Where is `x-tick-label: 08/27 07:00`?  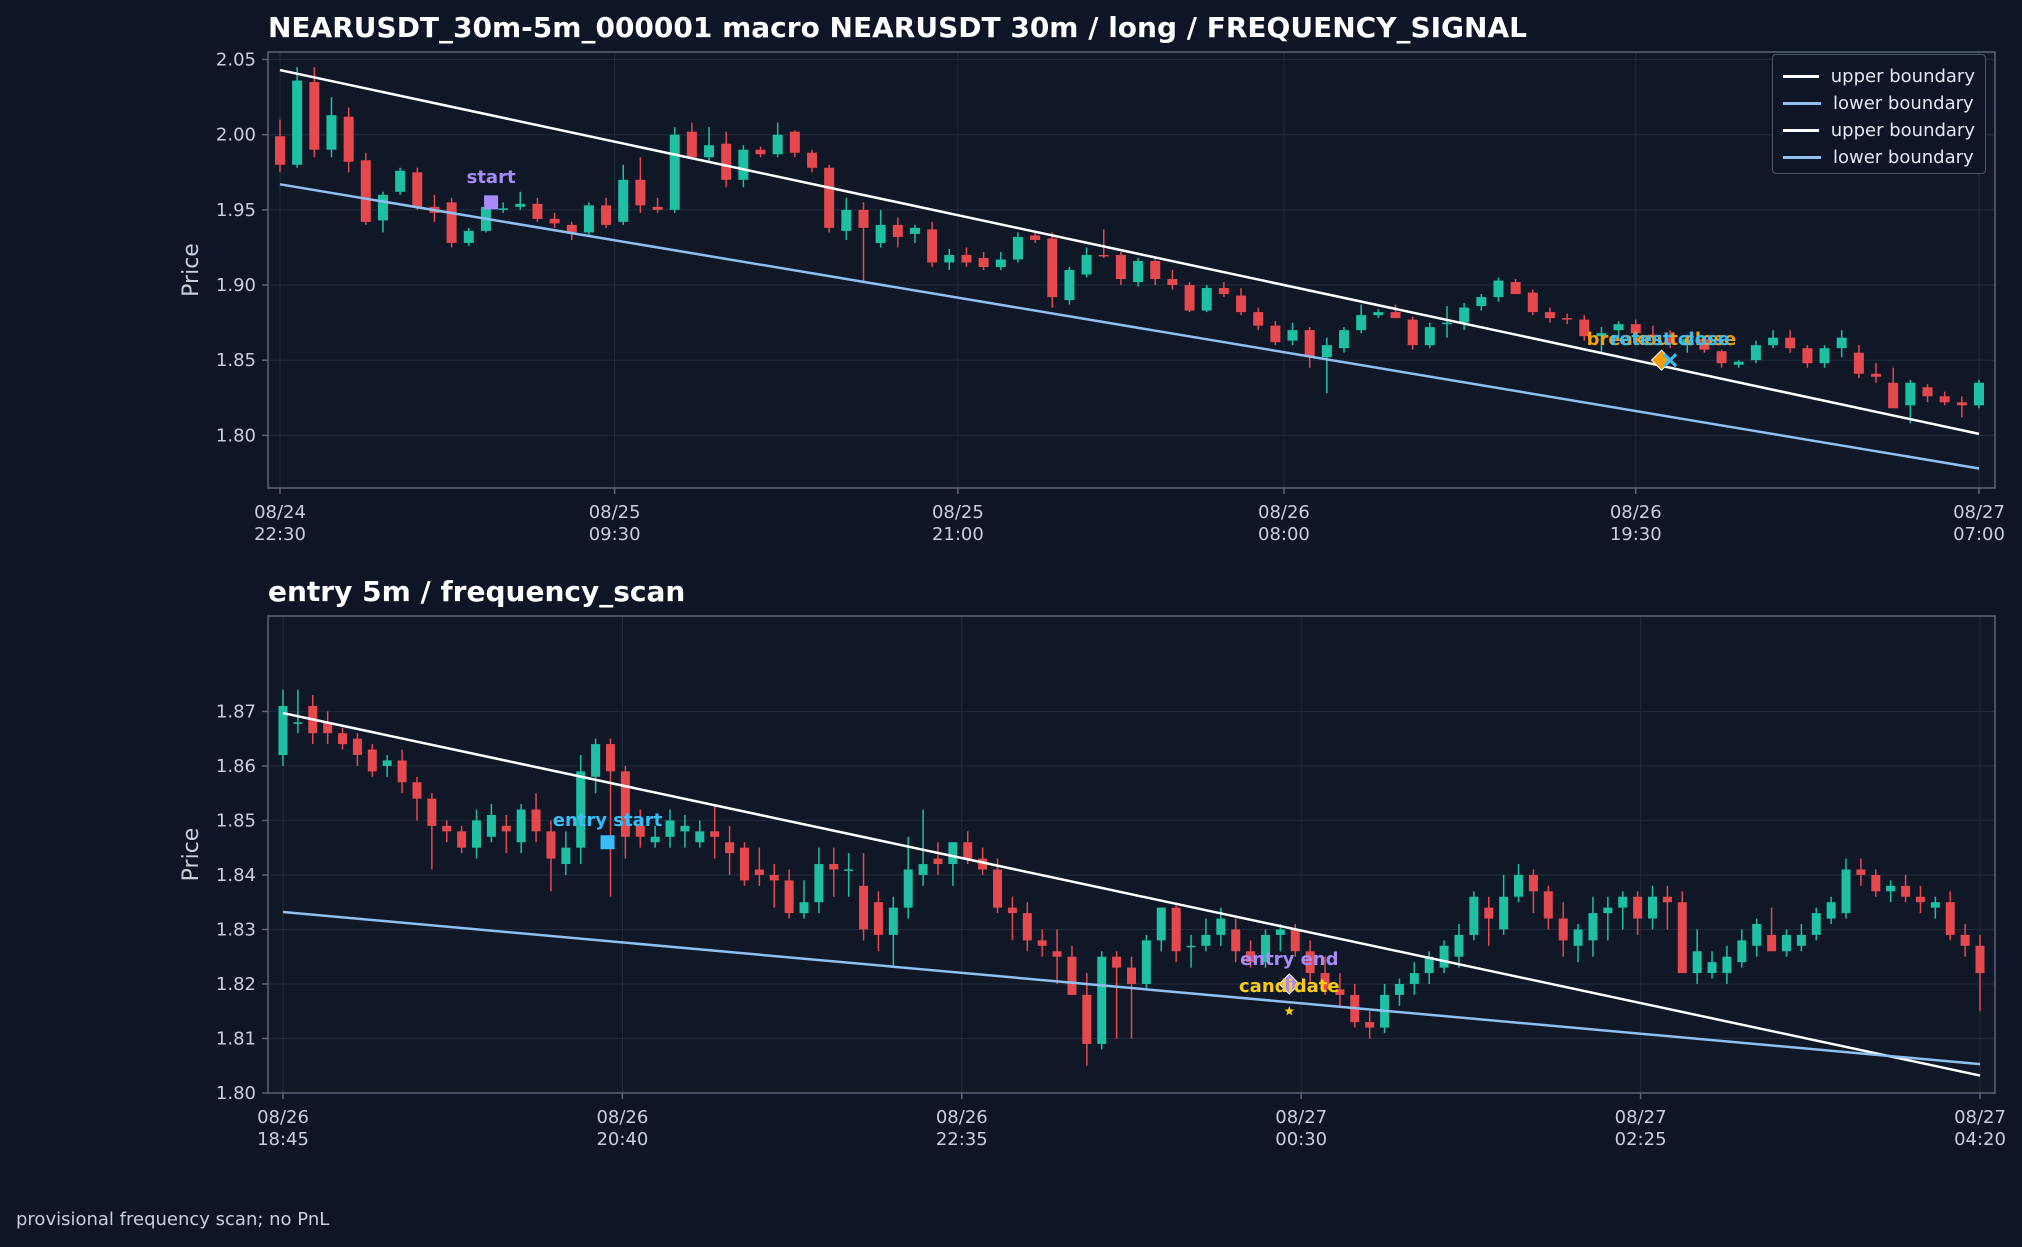
x-tick-label: 08/27 07:00 is located at coordinates (1979, 523).